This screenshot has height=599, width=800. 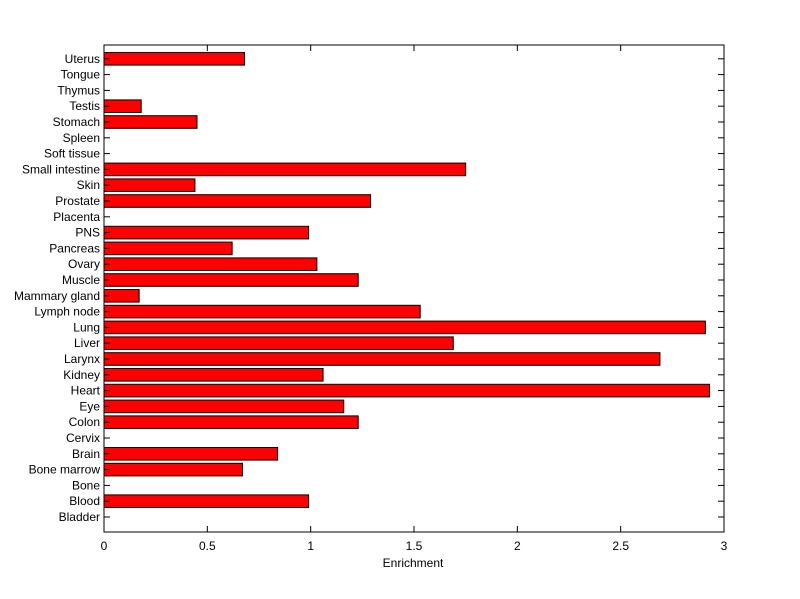 I want to click on bar-ovary, so click(x=210, y=264).